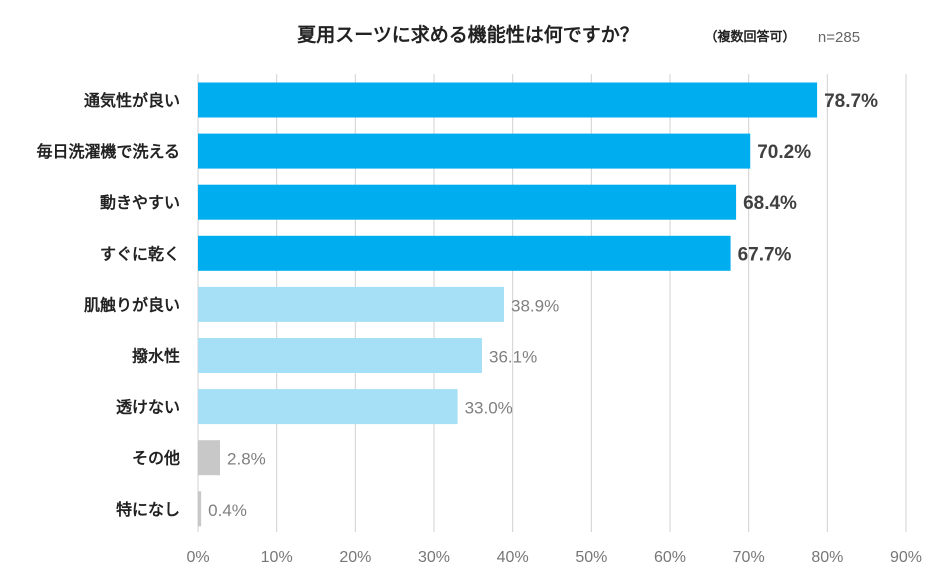 This screenshot has height=579, width=941. I want to click on value-label: 67.7%, so click(765, 254).